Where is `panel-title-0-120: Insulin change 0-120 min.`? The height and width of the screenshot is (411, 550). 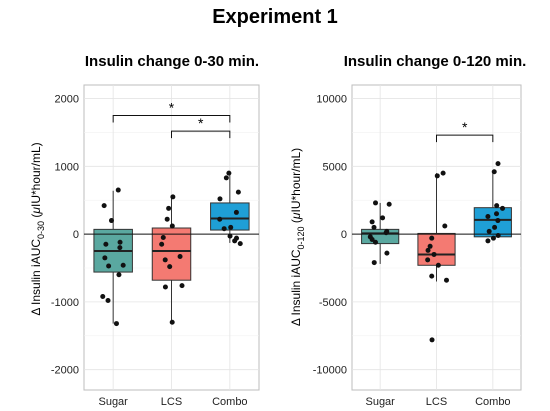
panel-title-0-120: Insulin change 0-120 min. is located at coordinates (435, 61).